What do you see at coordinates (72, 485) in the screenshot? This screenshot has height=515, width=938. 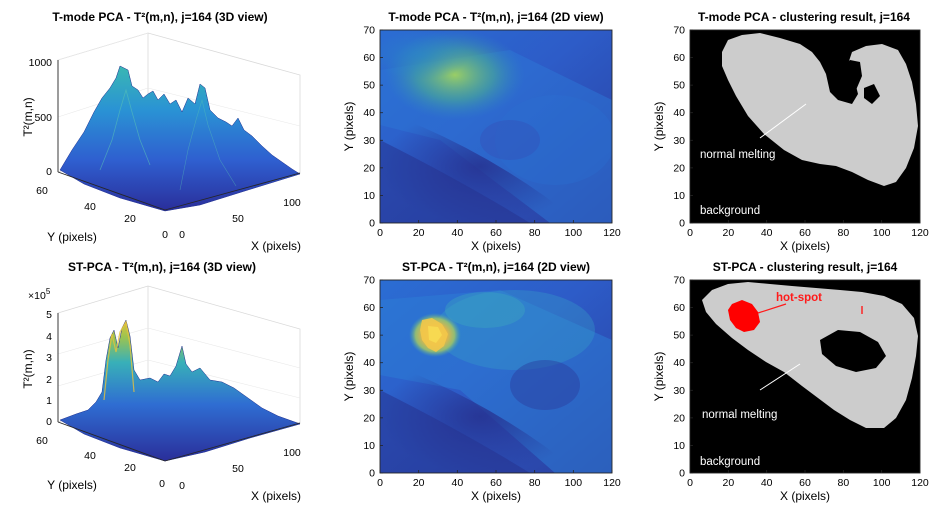 I see `p4-ylabel: Y (pixels)` at bounding box center [72, 485].